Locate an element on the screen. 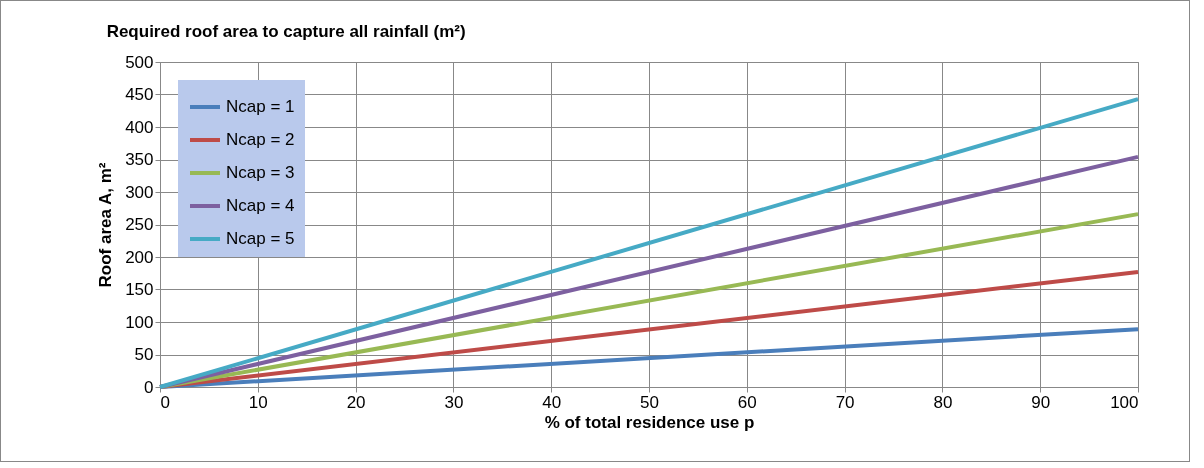 The height and width of the screenshot is (468, 1204). legend-label: Ncap = 1 is located at coordinates (260, 106).